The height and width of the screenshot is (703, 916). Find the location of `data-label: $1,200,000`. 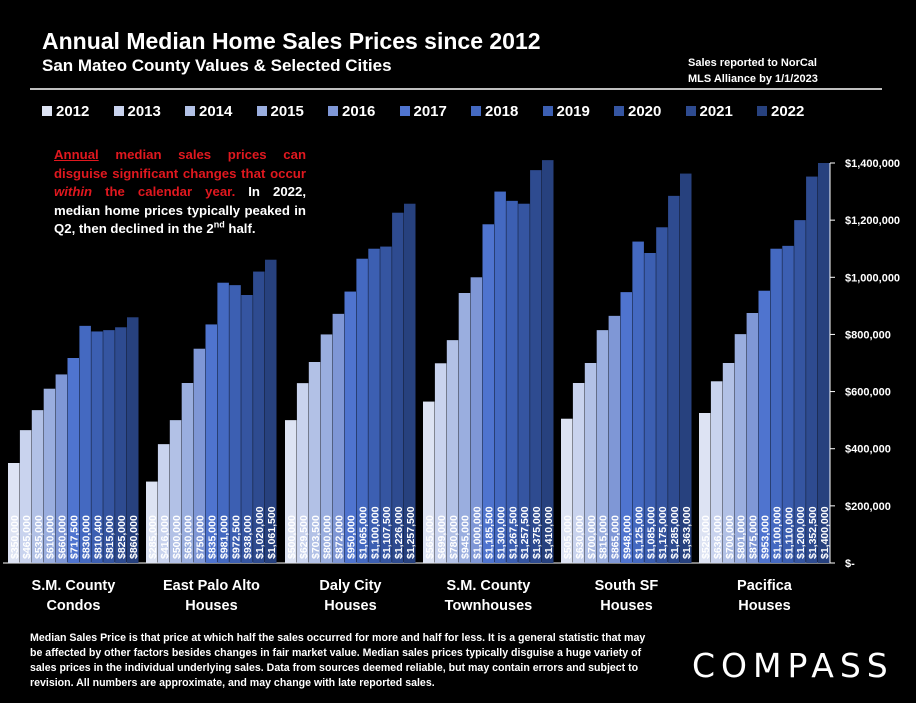

data-label: $1,200,000 is located at coordinates (801, 532).